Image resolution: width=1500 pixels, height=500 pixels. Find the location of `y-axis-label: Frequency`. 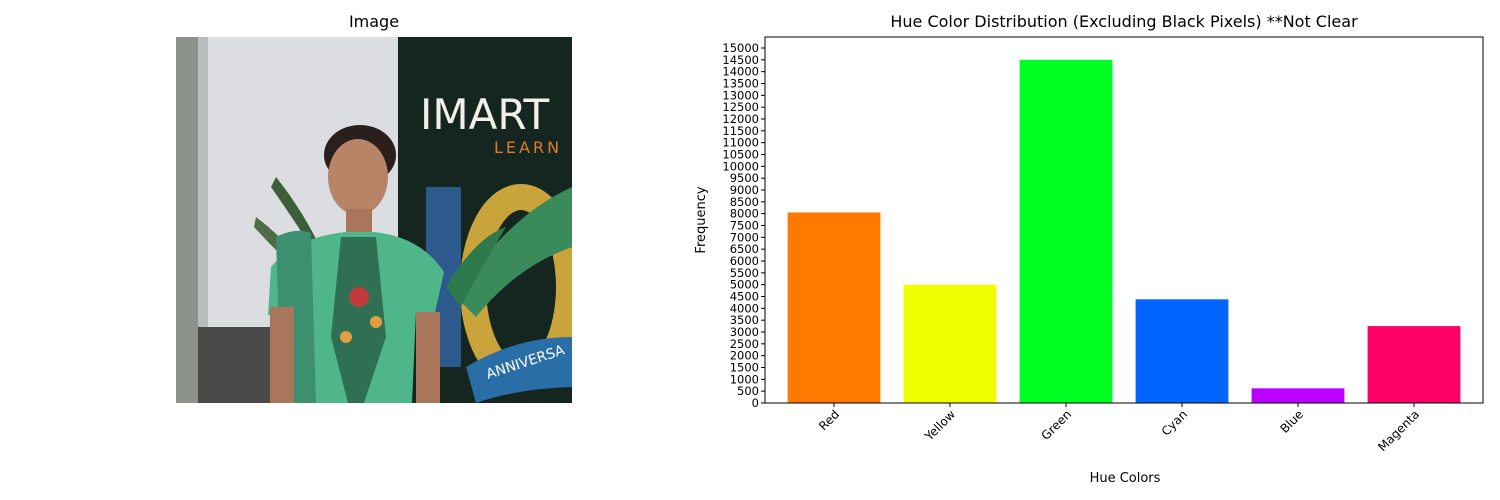

y-axis-label: Frequency is located at coordinates (701, 219).